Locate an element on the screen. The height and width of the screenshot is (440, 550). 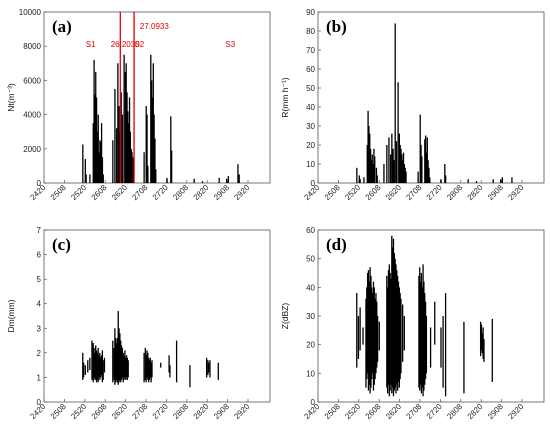
y-tick-label: 2000 is located at coordinates (32, 149).